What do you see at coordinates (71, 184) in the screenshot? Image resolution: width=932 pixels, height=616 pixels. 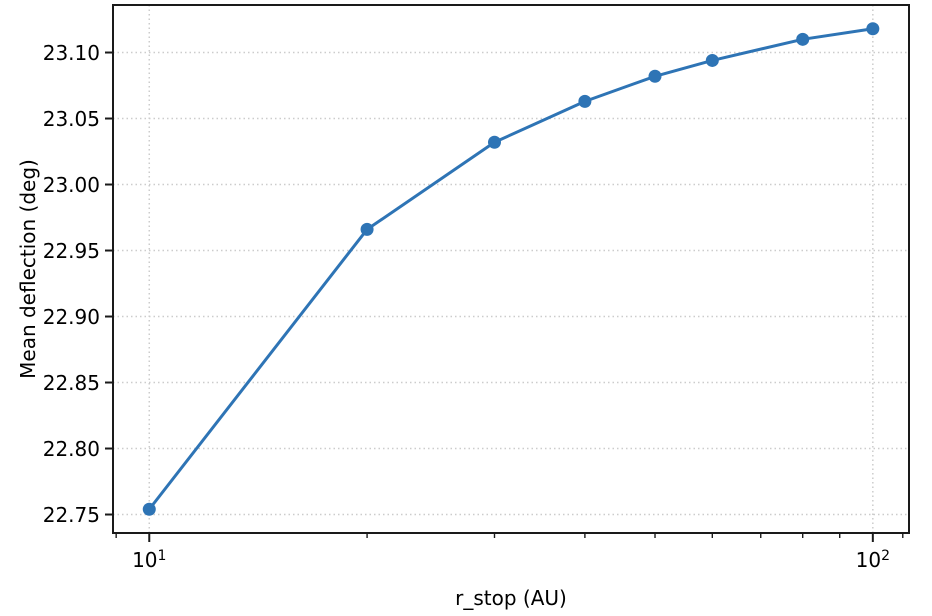 I see `y-tick-label: 23.00` at bounding box center [71, 184].